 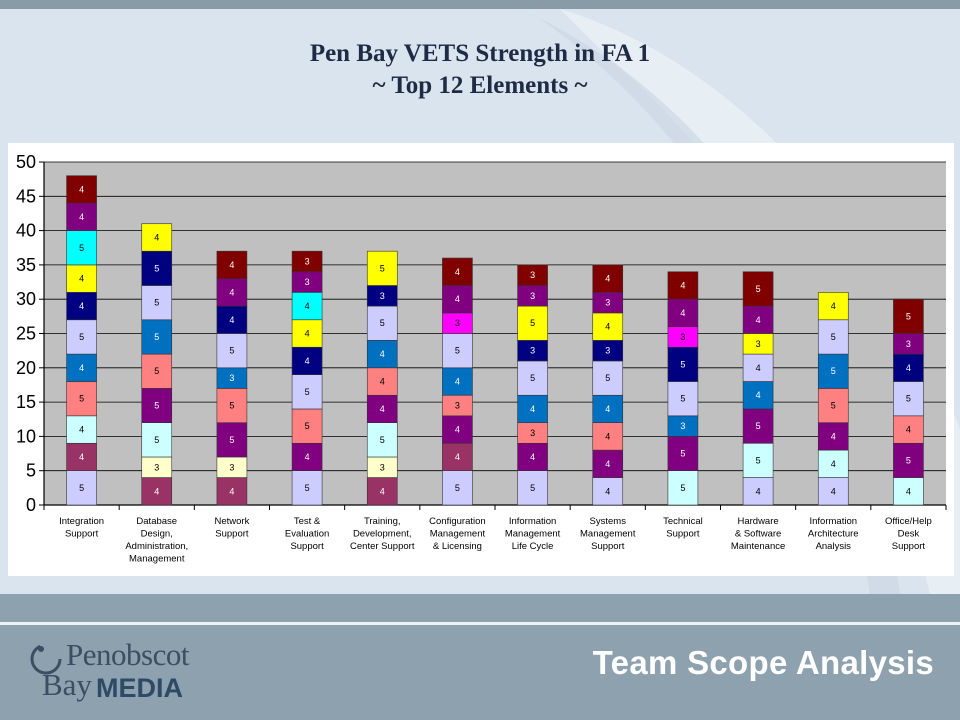 I want to click on x-tick-label: Life Cycle, so click(x=533, y=546).